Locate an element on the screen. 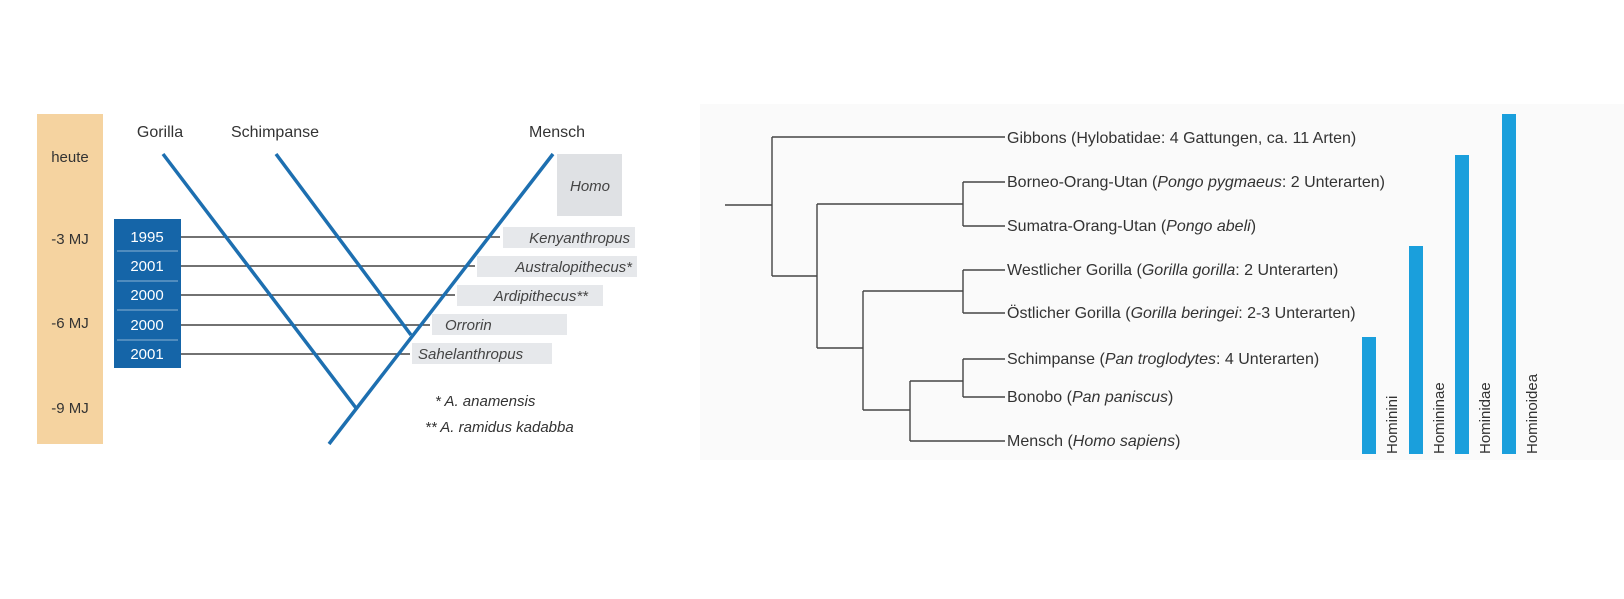 This screenshot has width=1624, height=599. year-2001-a: 2001 is located at coordinates (146, 266).